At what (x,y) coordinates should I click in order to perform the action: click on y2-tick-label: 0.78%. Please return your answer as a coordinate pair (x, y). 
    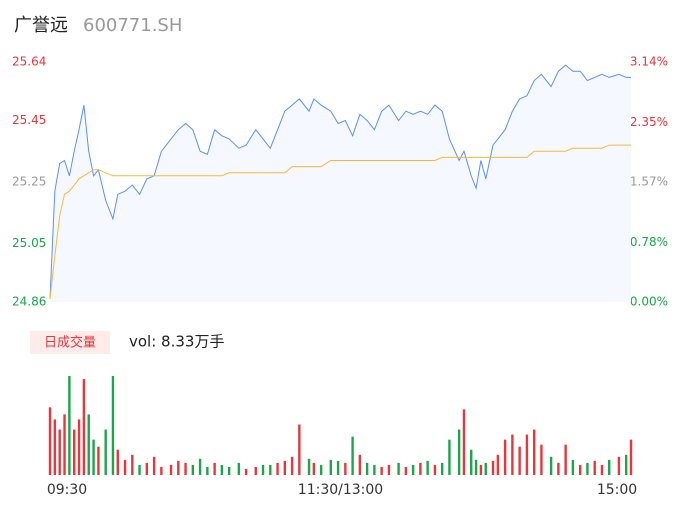
    Looking at the image, I should click on (649, 242).